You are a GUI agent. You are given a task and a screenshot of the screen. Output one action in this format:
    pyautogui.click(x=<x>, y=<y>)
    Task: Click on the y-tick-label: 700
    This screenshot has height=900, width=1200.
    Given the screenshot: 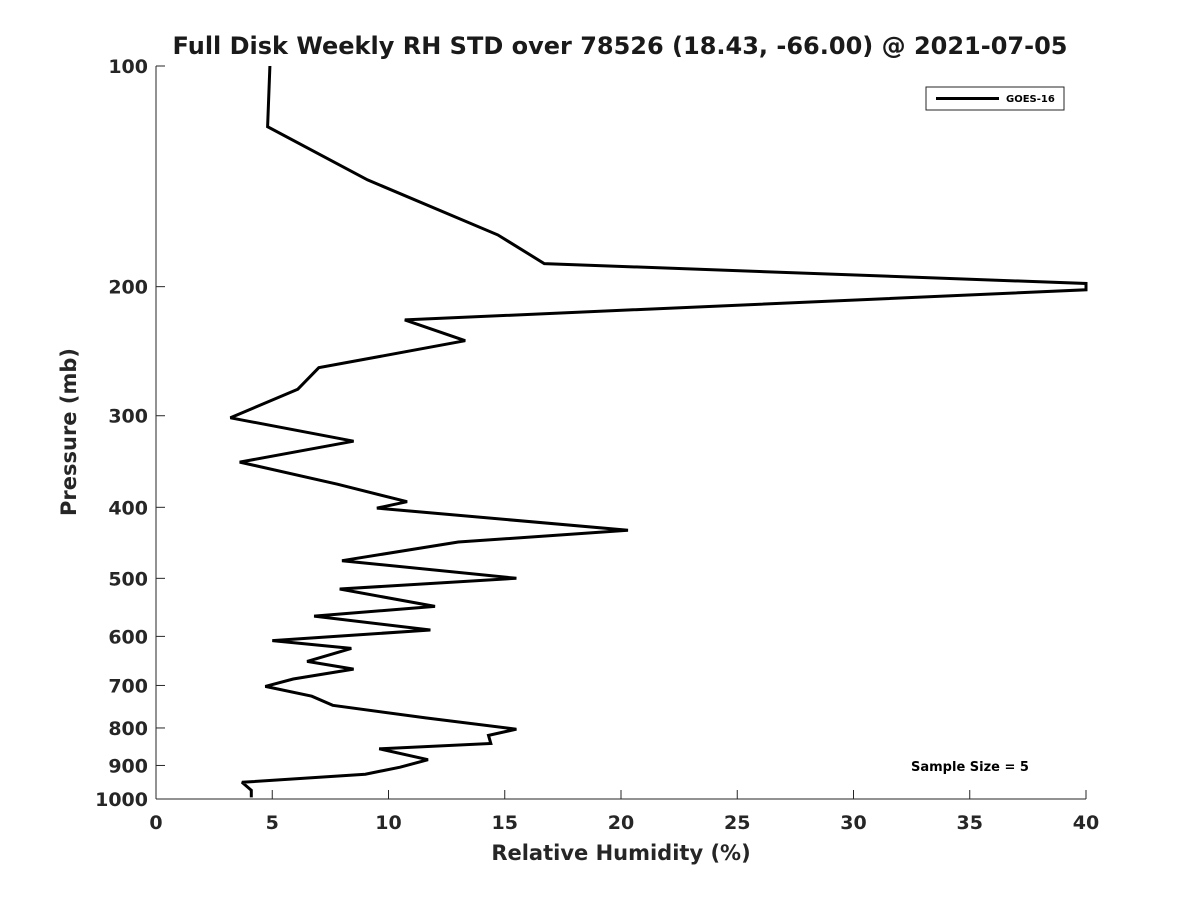 What is the action you would take?
    pyautogui.click(x=128, y=686)
    